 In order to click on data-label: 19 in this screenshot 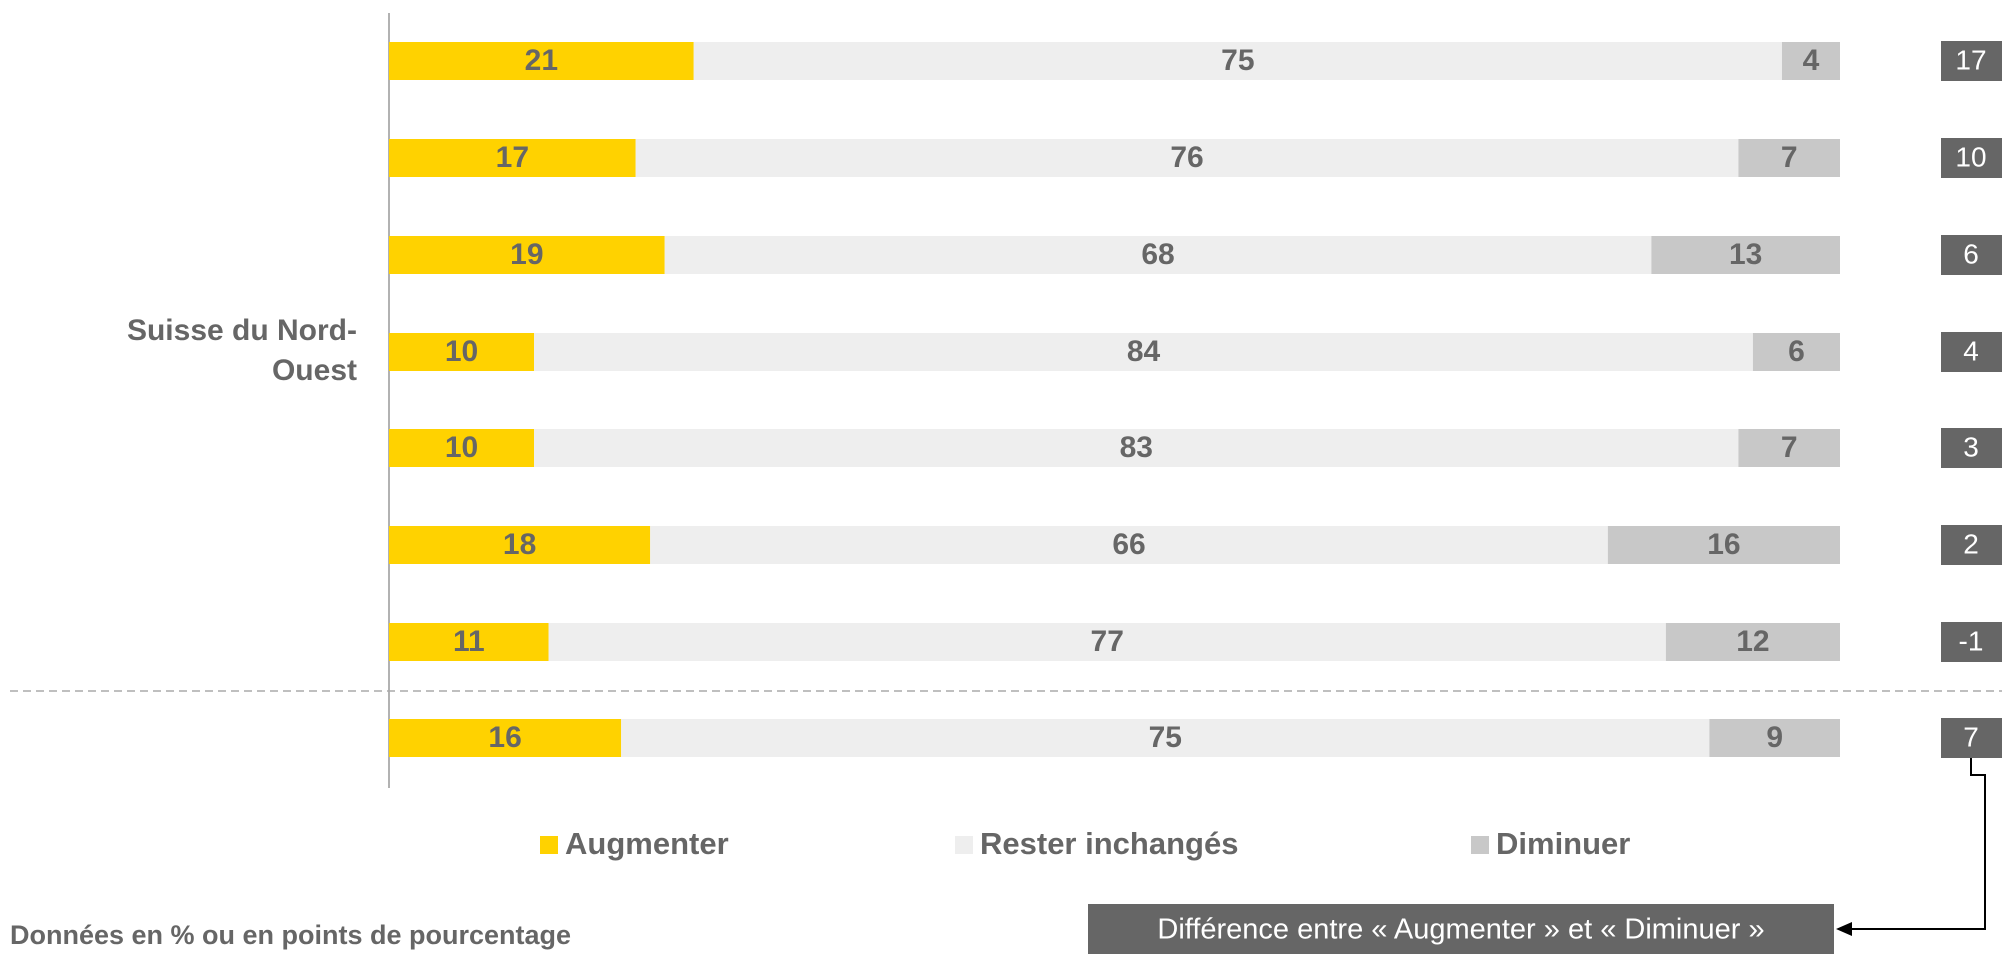, I will do `click(526, 254)`.